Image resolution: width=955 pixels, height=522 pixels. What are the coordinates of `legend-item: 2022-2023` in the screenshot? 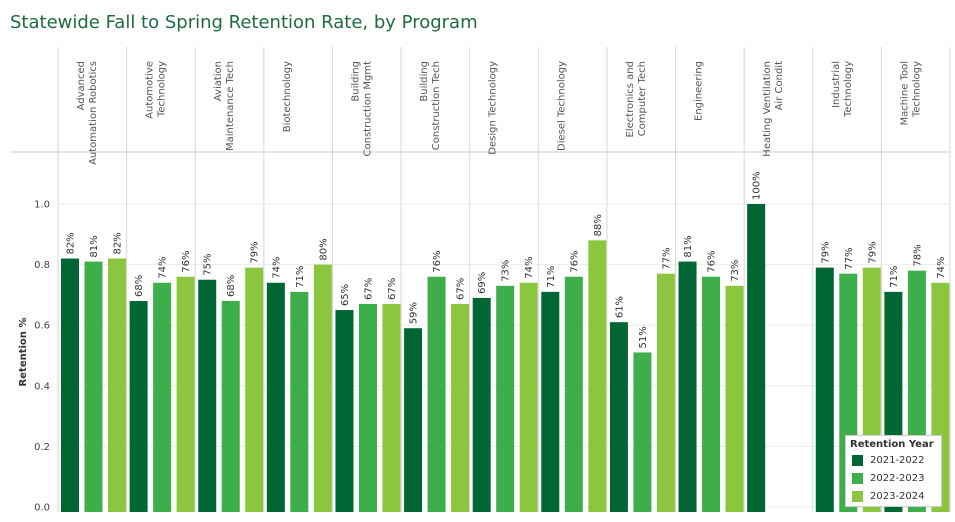 It's located at (893, 479).